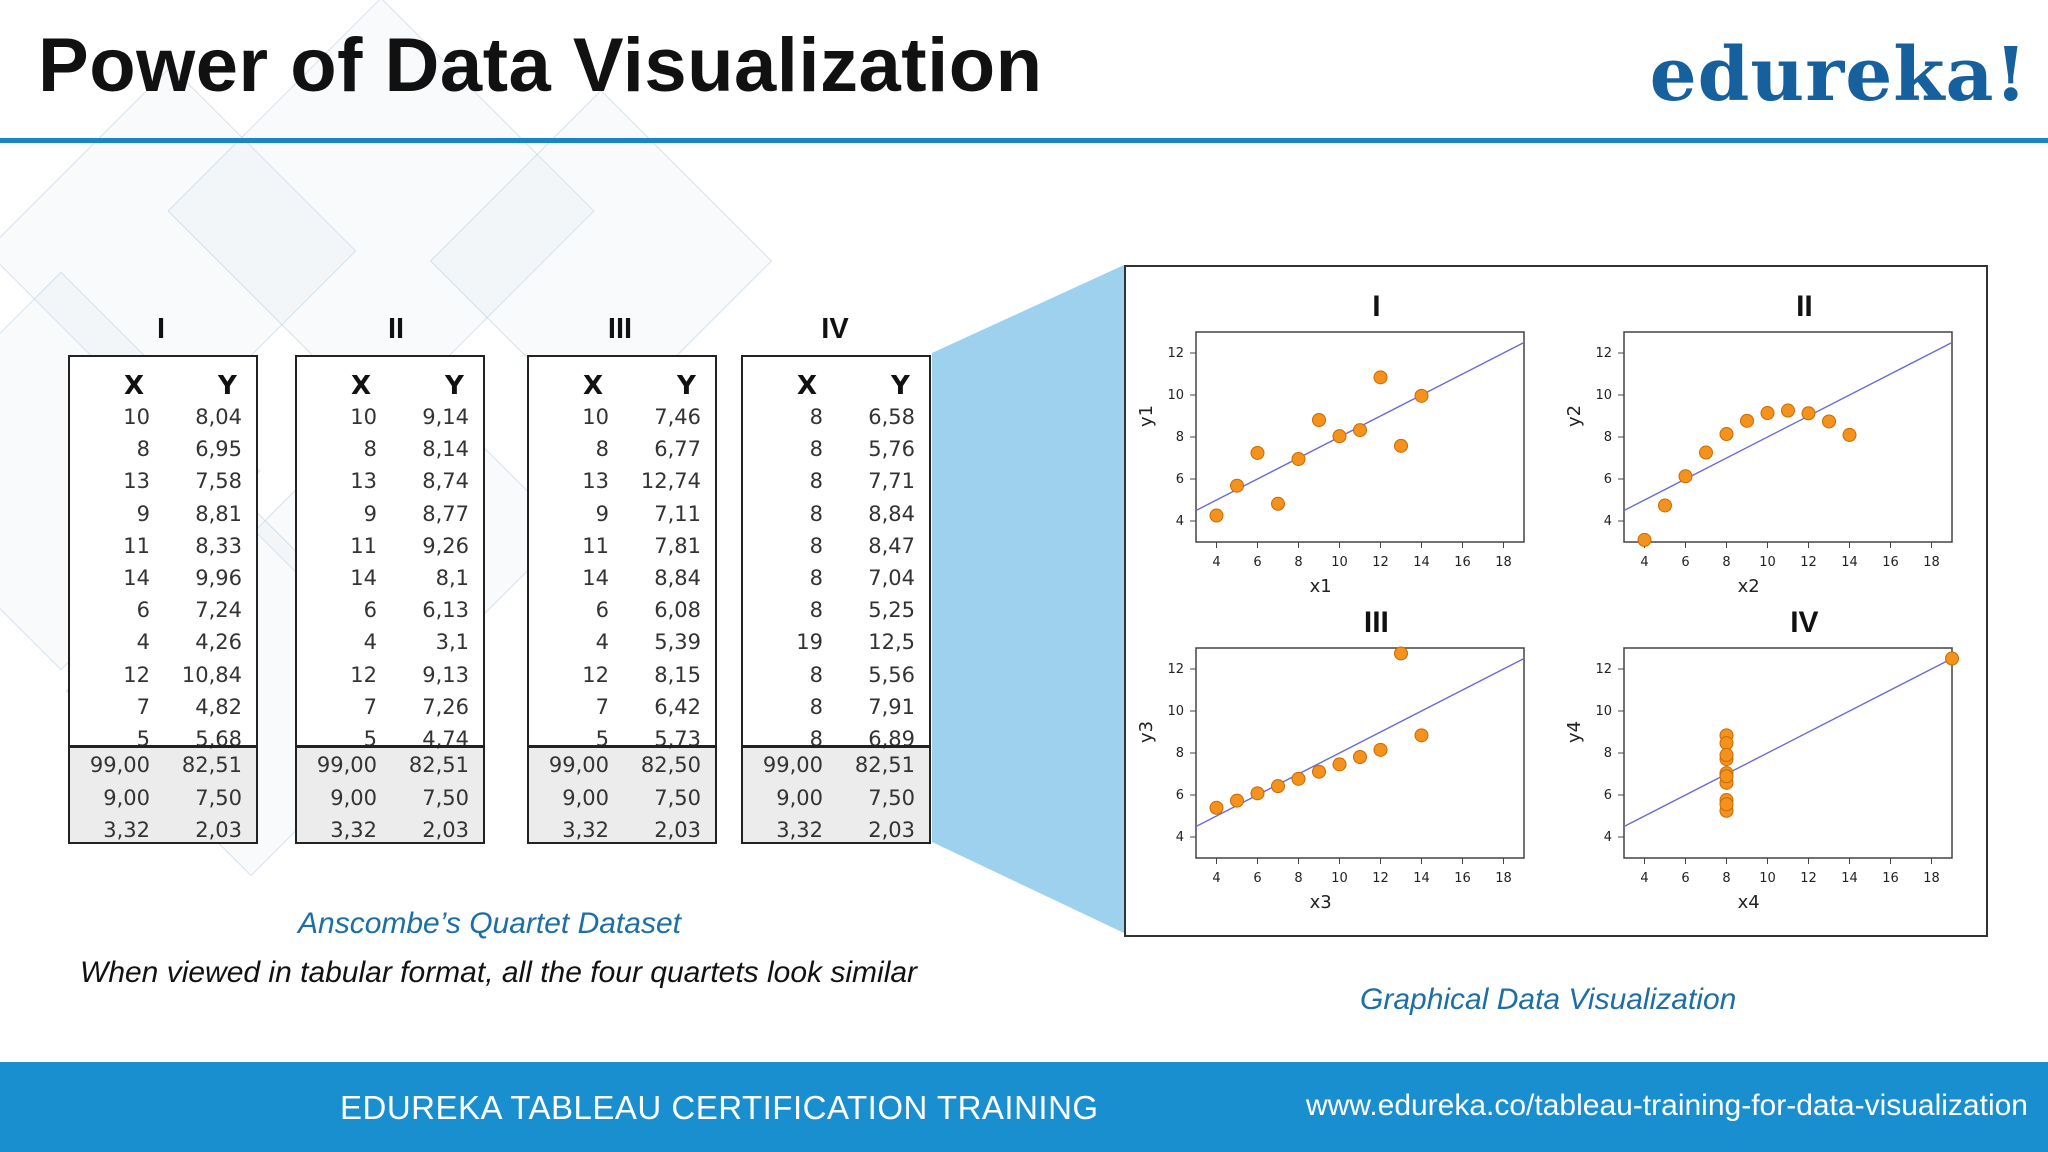 This screenshot has width=2048, height=1152. Describe the element at coordinates (891, 417) in the screenshot. I see `cell-y: 6,58` at that location.